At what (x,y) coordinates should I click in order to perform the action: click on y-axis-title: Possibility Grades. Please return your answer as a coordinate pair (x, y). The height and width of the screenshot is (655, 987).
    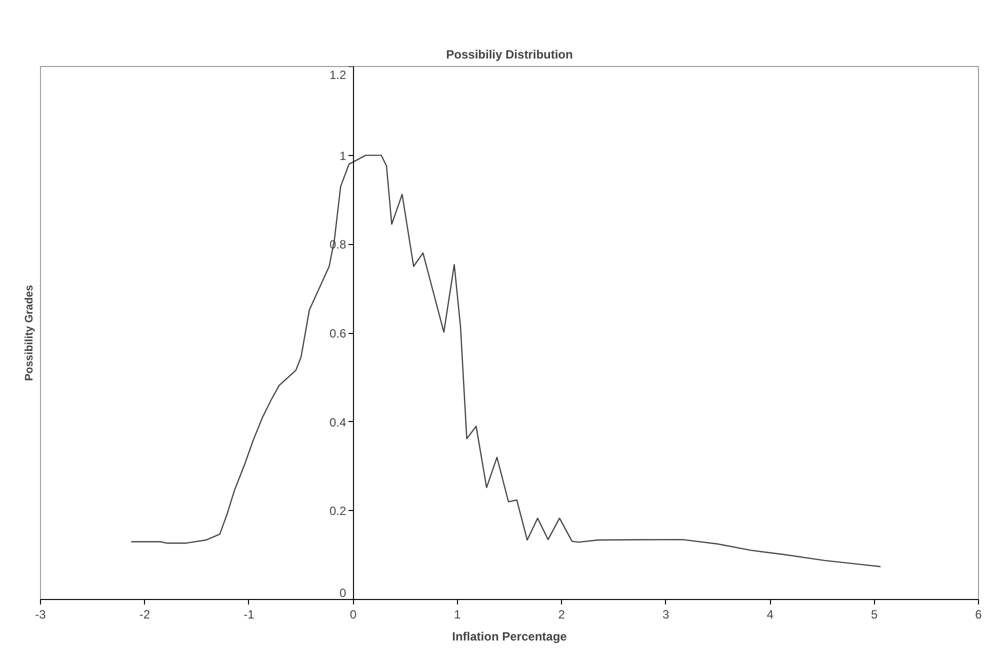
    Looking at the image, I should click on (30, 333).